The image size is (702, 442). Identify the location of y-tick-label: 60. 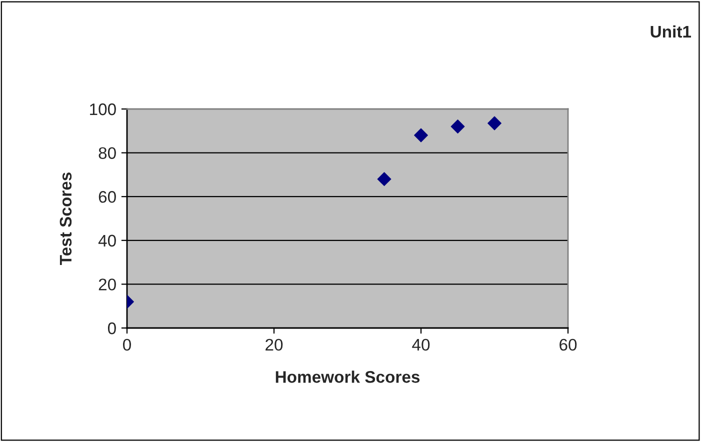
(107, 197).